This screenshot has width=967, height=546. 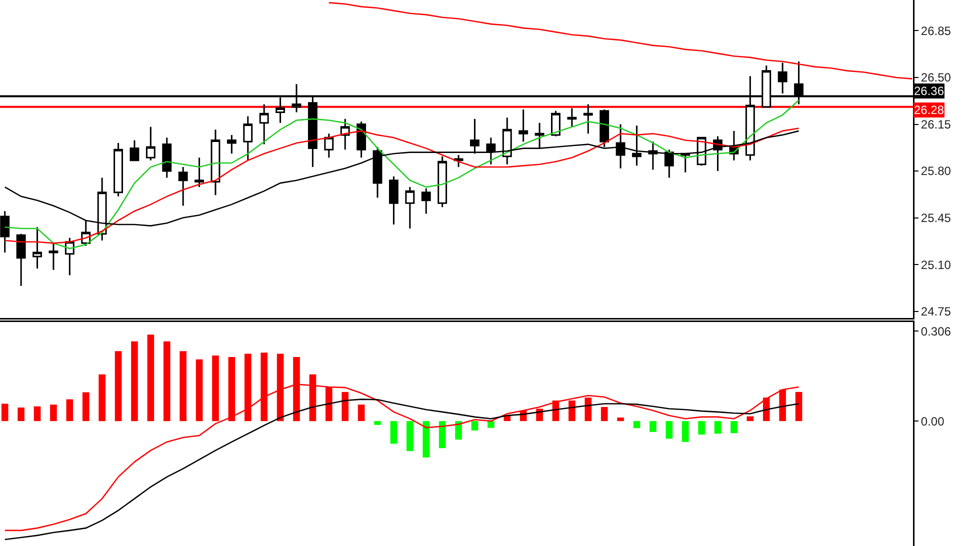 I want to click on y-tick-label: 26.15, so click(x=936, y=124).